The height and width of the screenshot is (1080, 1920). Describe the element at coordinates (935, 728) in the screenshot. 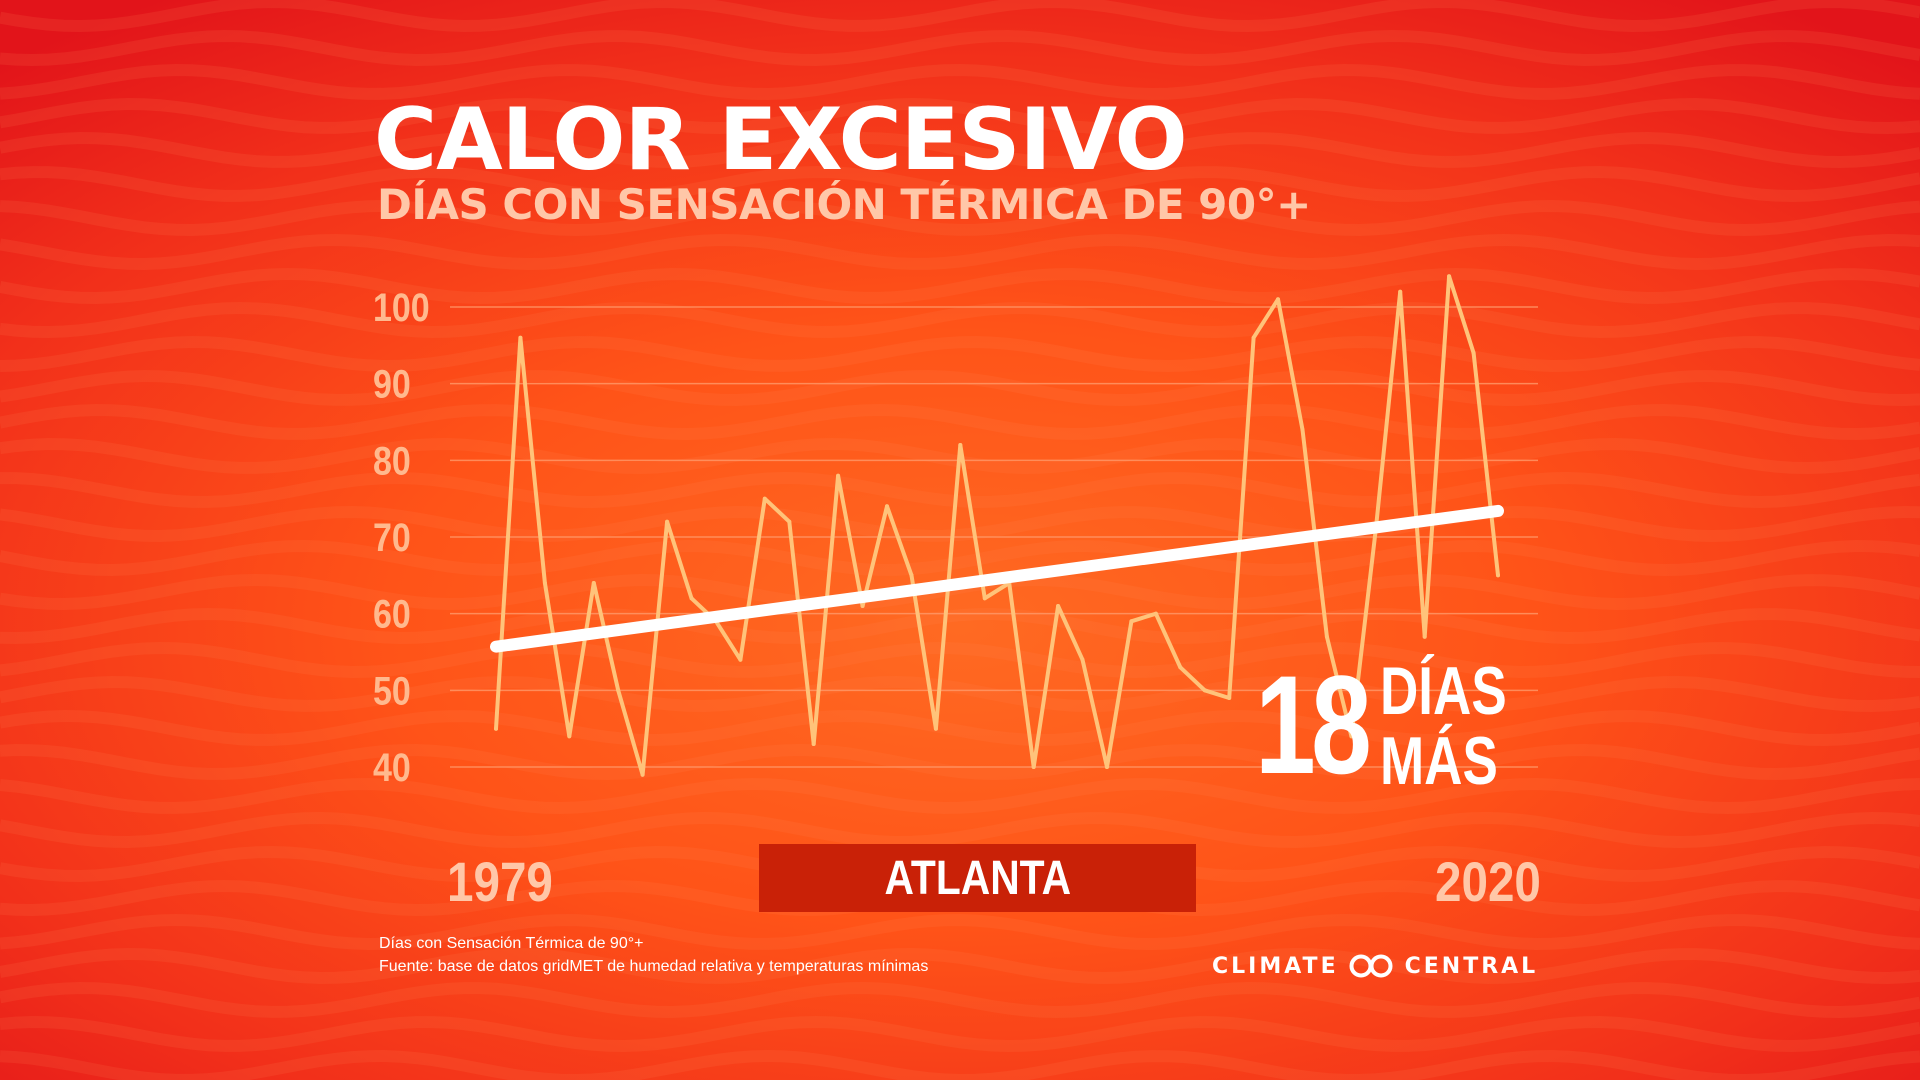

I see `data-point-1997` at that location.